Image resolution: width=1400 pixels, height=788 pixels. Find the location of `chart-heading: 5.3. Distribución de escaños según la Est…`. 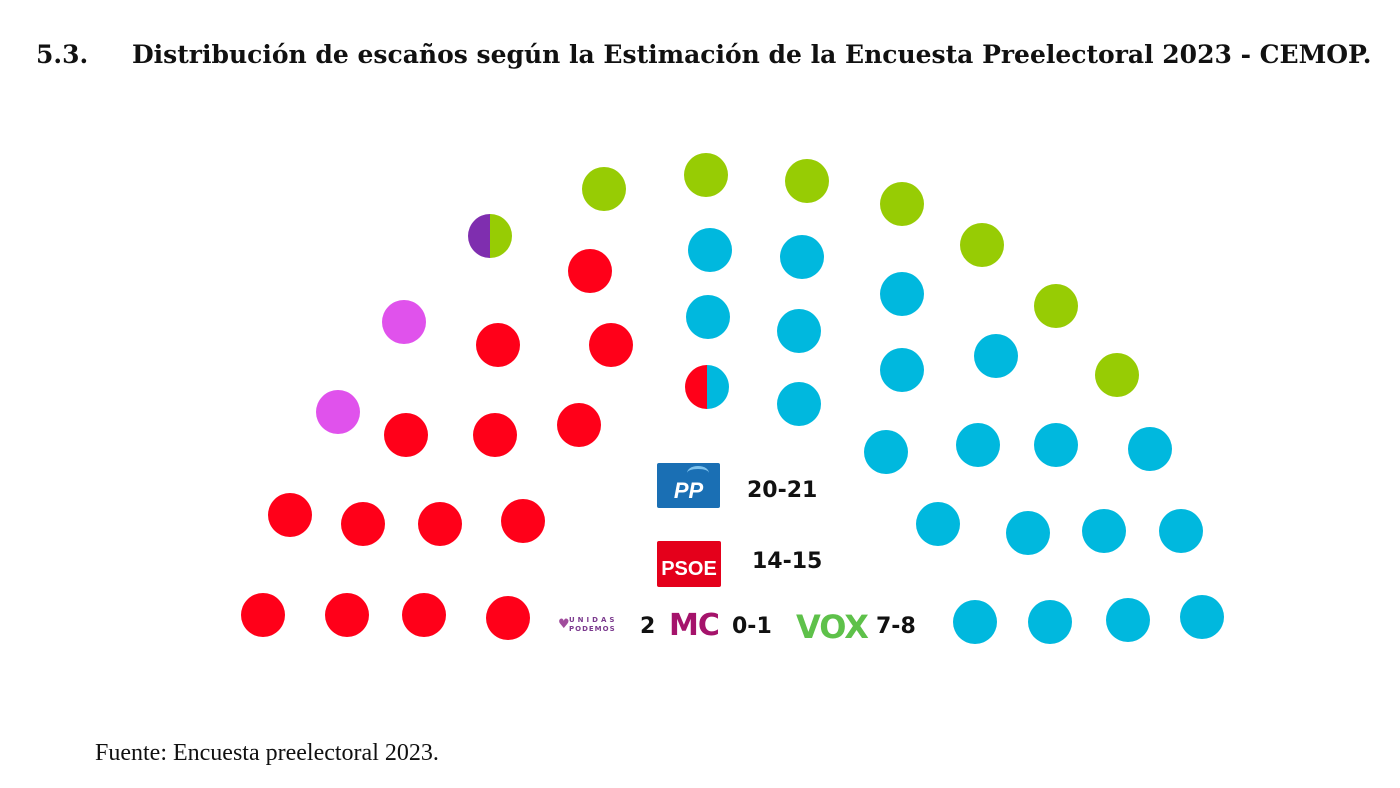

chart-heading: 5.3. Distribución de escaños según la Est… is located at coordinates (703, 54).